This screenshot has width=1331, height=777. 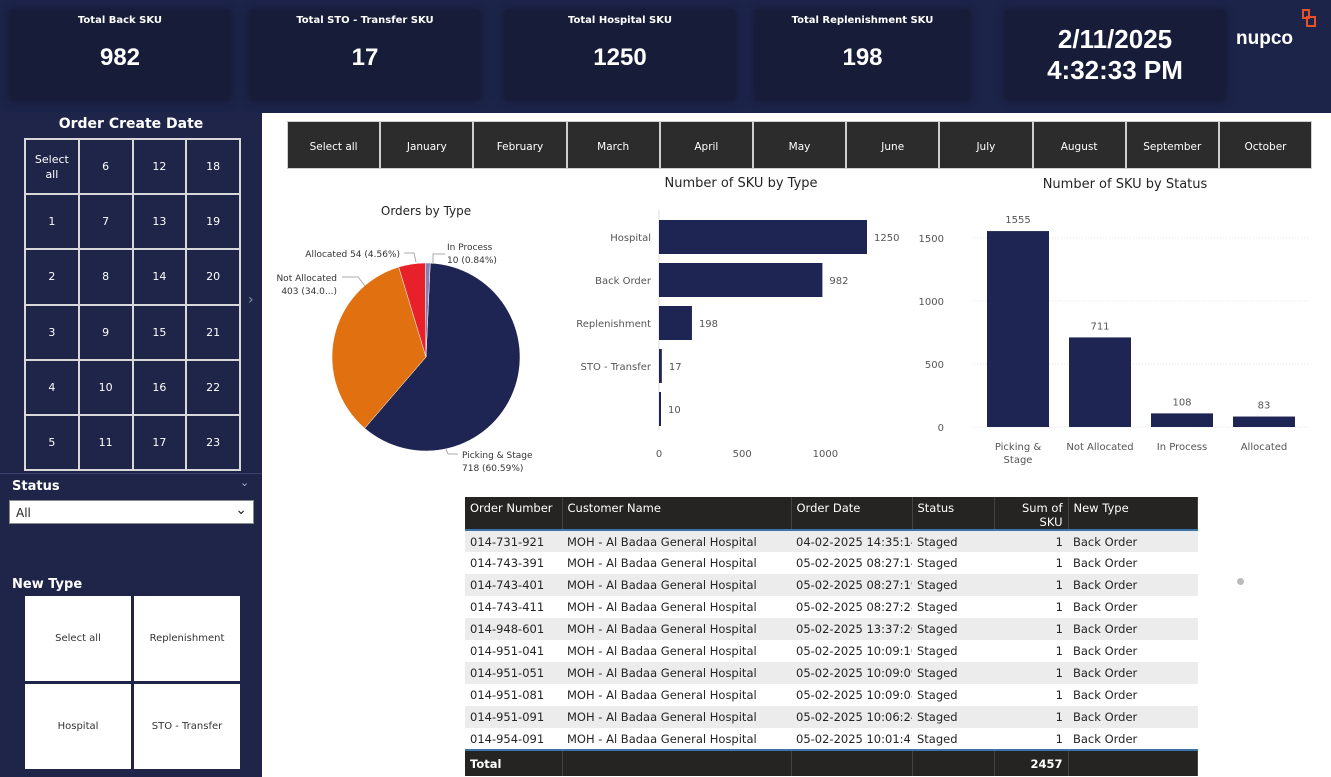 I want to click on date-slicer-item: 22, so click(x=213, y=387).